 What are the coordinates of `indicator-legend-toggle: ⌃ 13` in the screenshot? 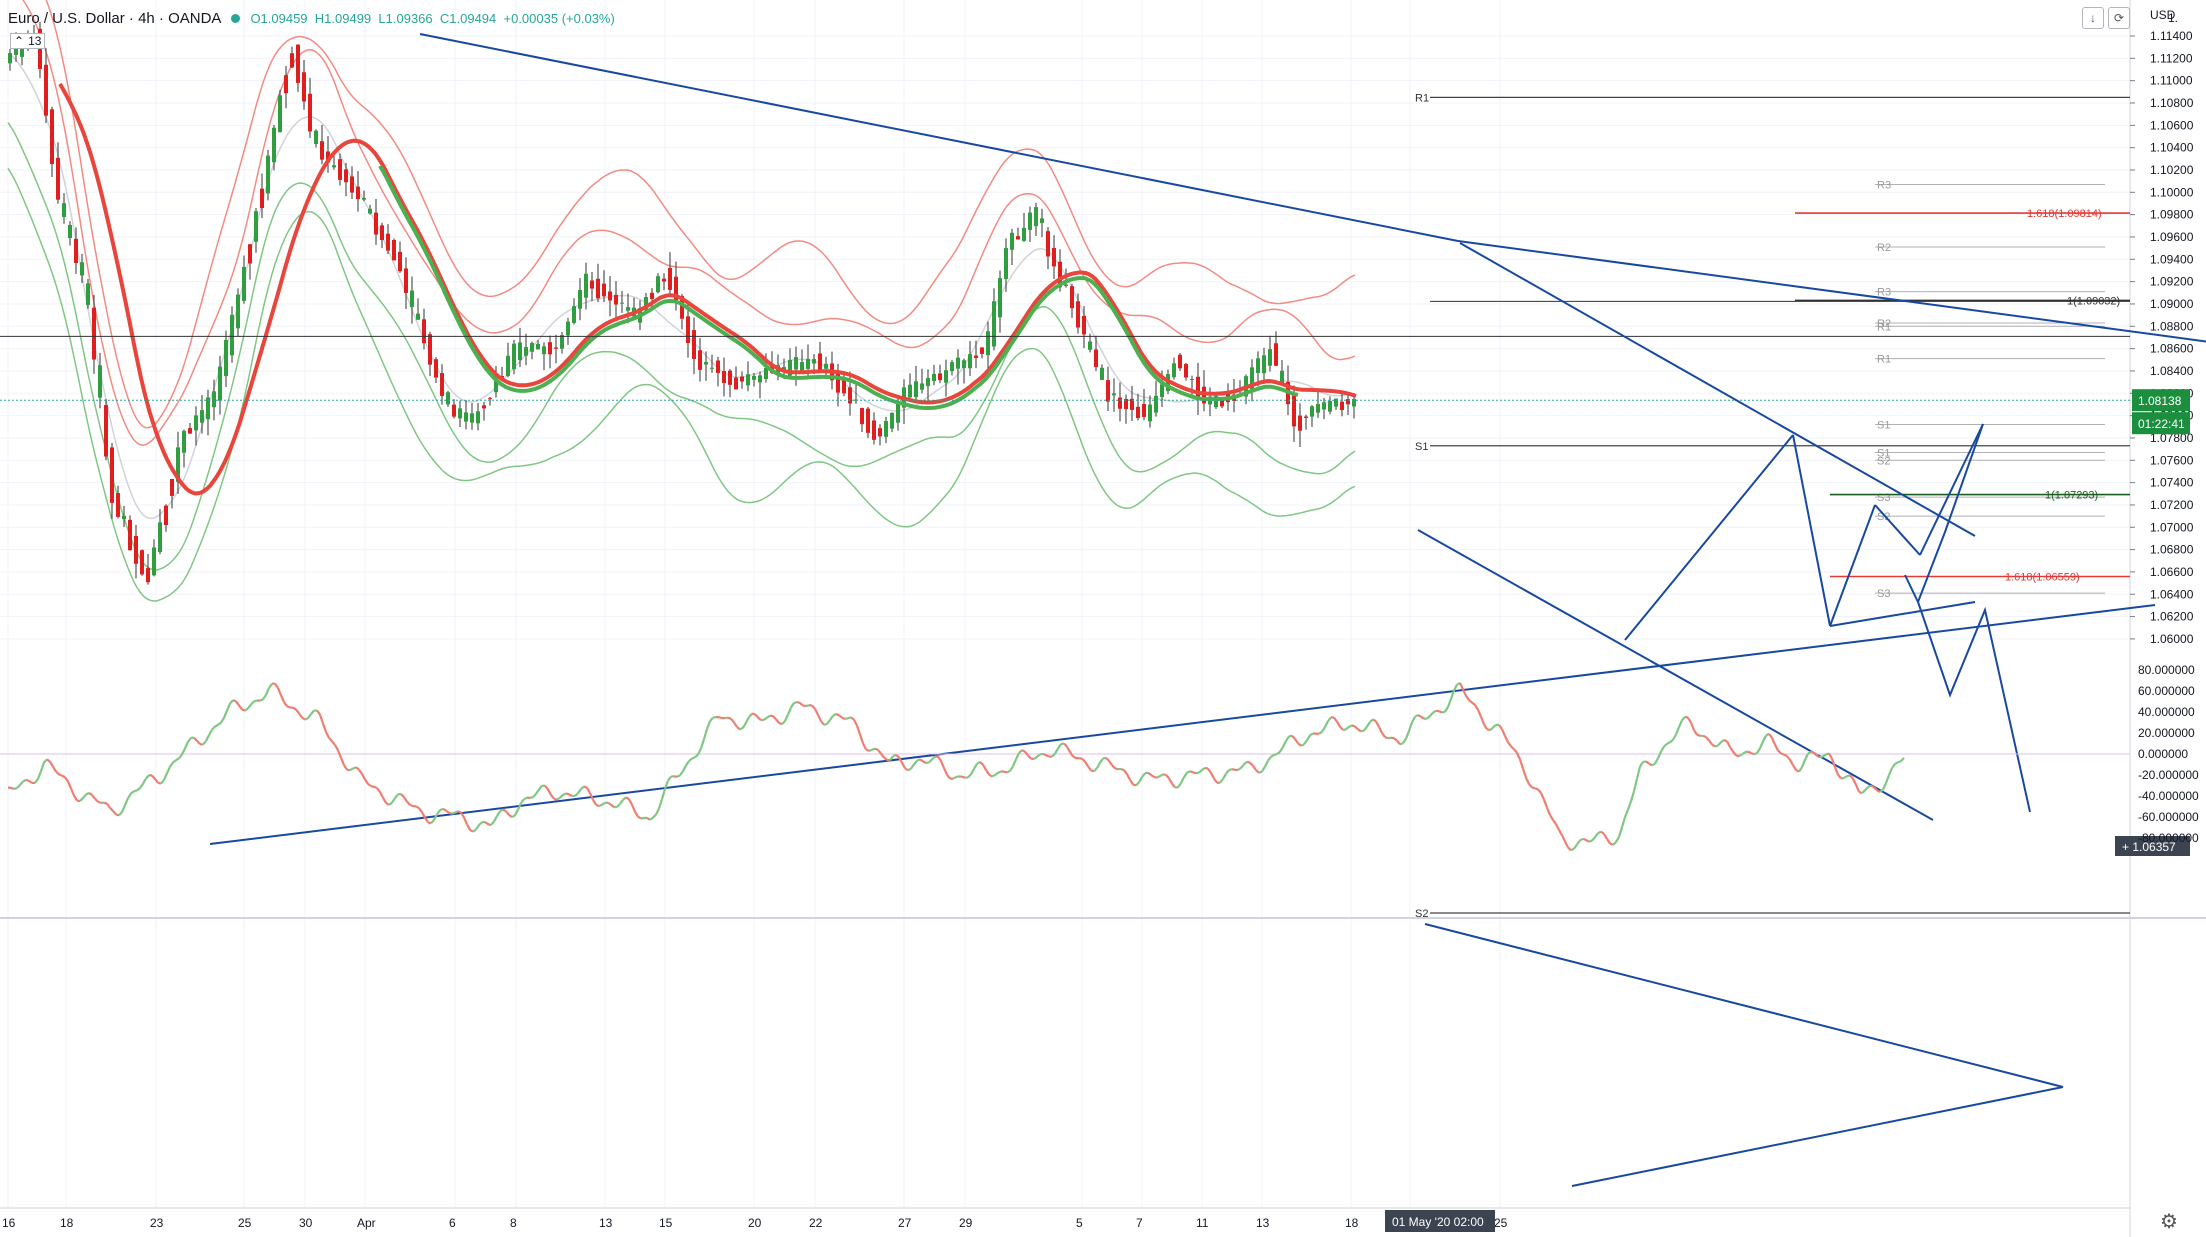 It's located at (28, 41).